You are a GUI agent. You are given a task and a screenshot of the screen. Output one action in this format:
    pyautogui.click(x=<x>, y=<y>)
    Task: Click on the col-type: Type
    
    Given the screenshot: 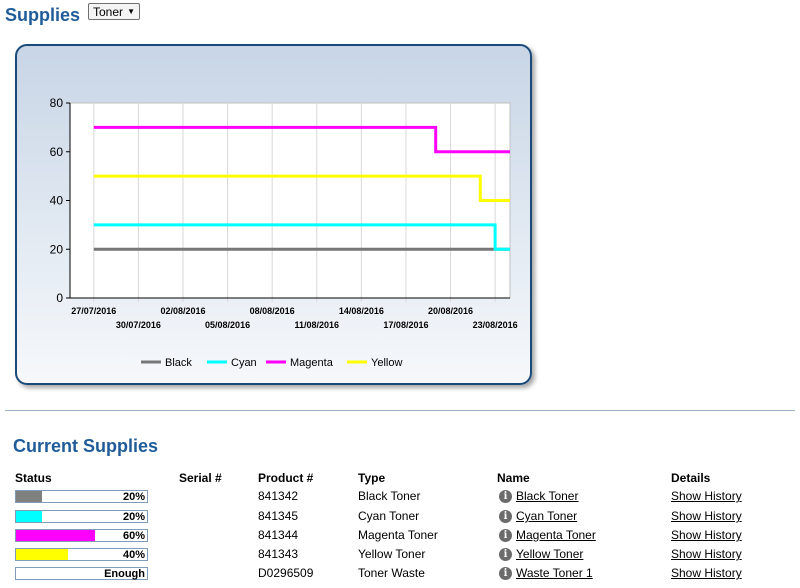 What is the action you would take?
    pyautogui.click(x=372, y=478)
    